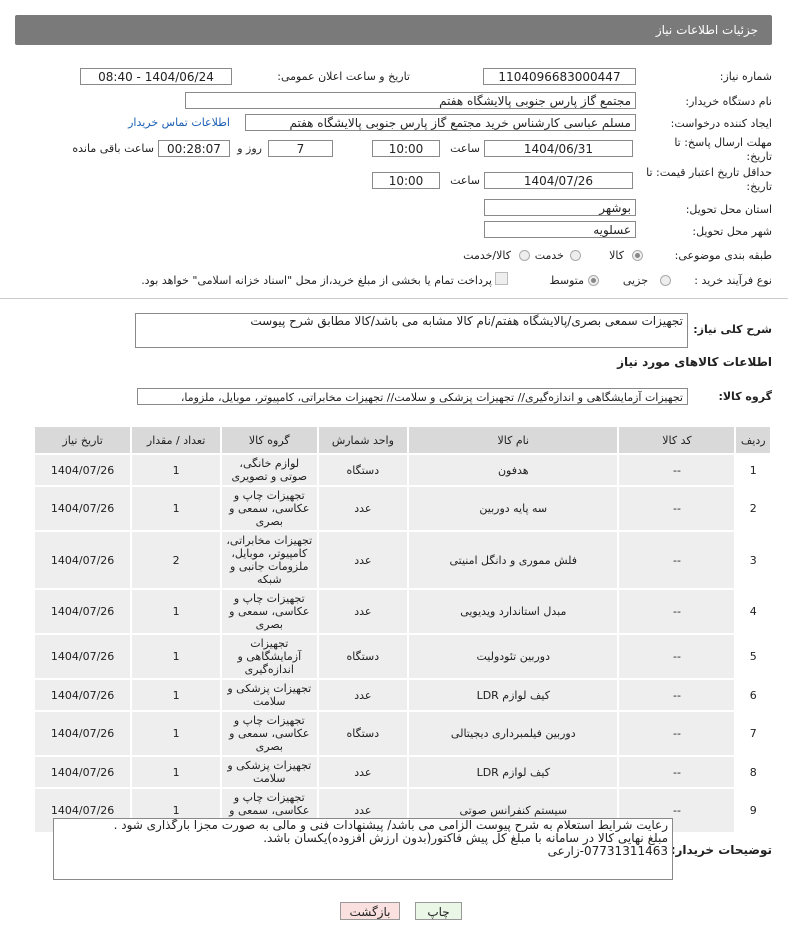 Image resolution: width=788 pixels, height=937 pixels. I want to click on field-label: گروه کالا:, so click(745, 396).